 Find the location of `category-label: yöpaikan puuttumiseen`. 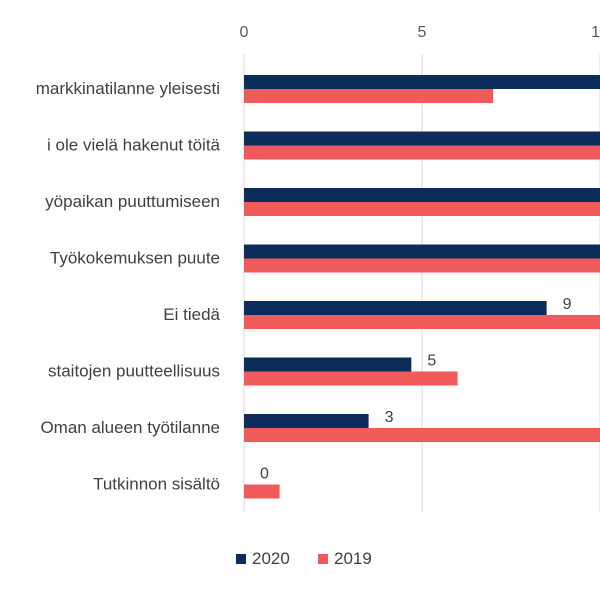

category-label: yöpaikan puuttumiseen is located at coordinates (132, 201).